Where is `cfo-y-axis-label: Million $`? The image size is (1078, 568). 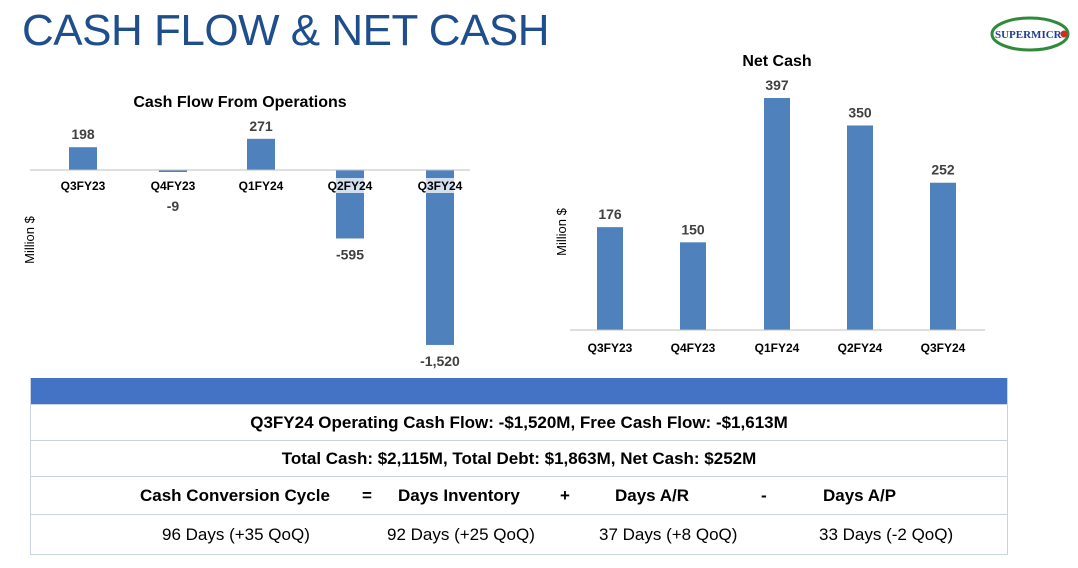 cfo-y-axis-label: Million $ is located at coordinates (29, 239).